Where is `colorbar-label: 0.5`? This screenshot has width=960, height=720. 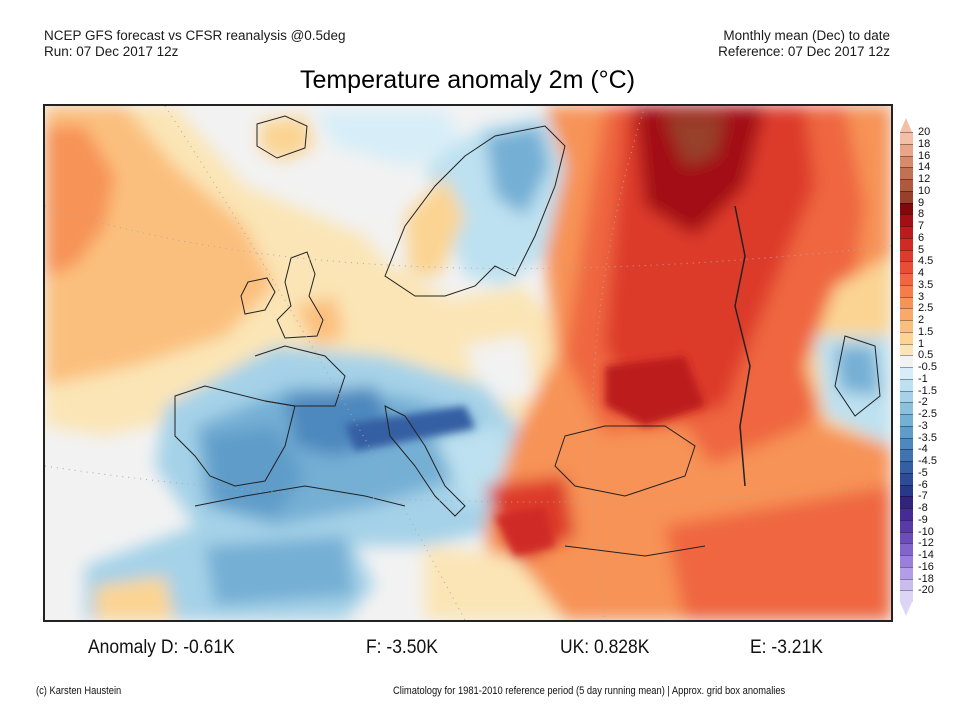
colorbar-label: 0.5 is located at coordinates (926, 355).